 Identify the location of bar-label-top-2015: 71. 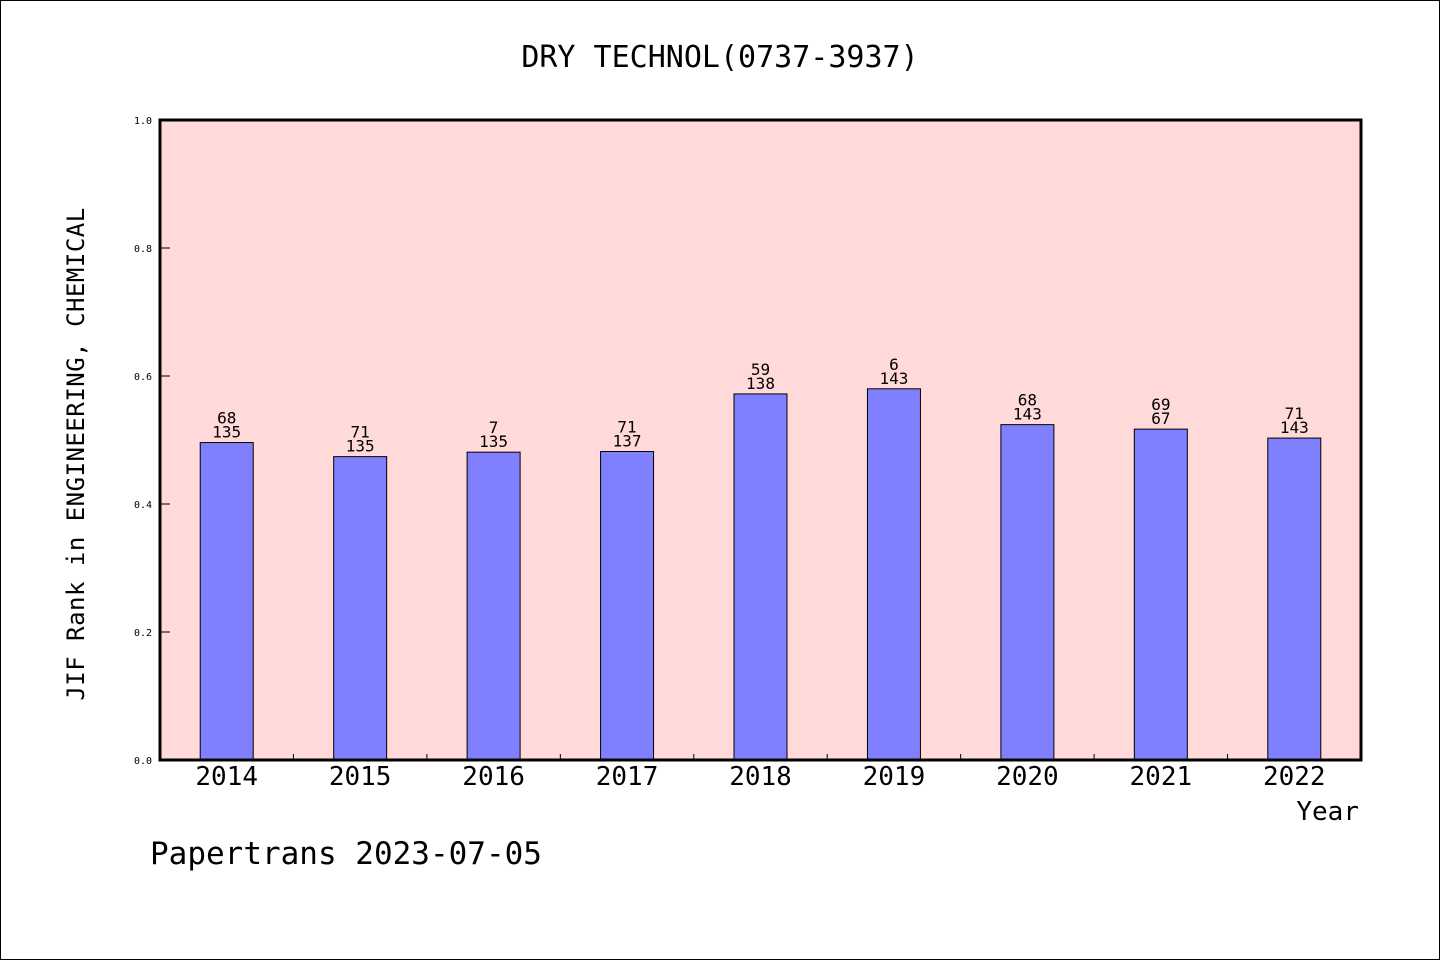
(360, 432).